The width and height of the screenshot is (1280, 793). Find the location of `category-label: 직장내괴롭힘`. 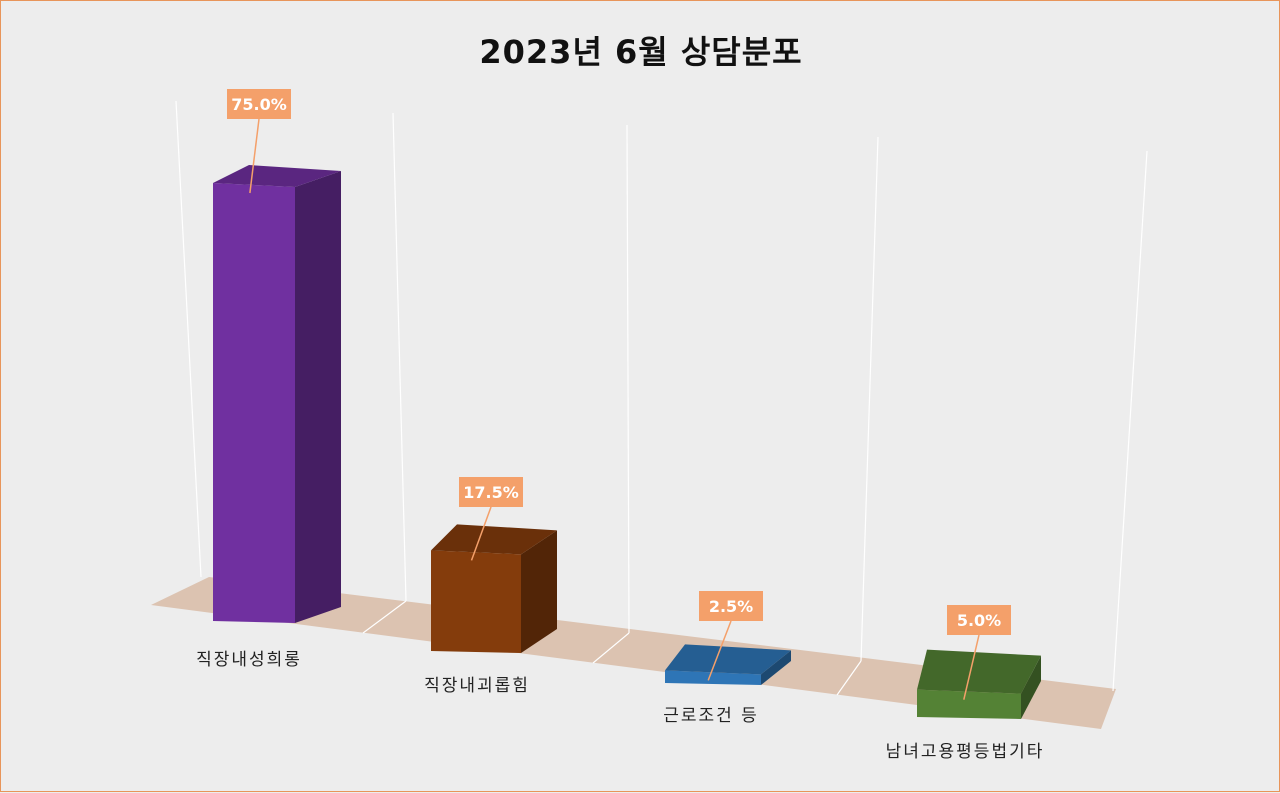

category-label: 직장내괴롭힘 is located at coordinates (477, 686).